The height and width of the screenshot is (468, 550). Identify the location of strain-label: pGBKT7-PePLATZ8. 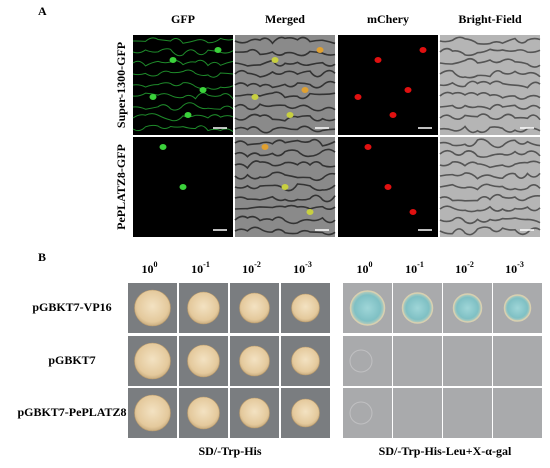
(71, 412).